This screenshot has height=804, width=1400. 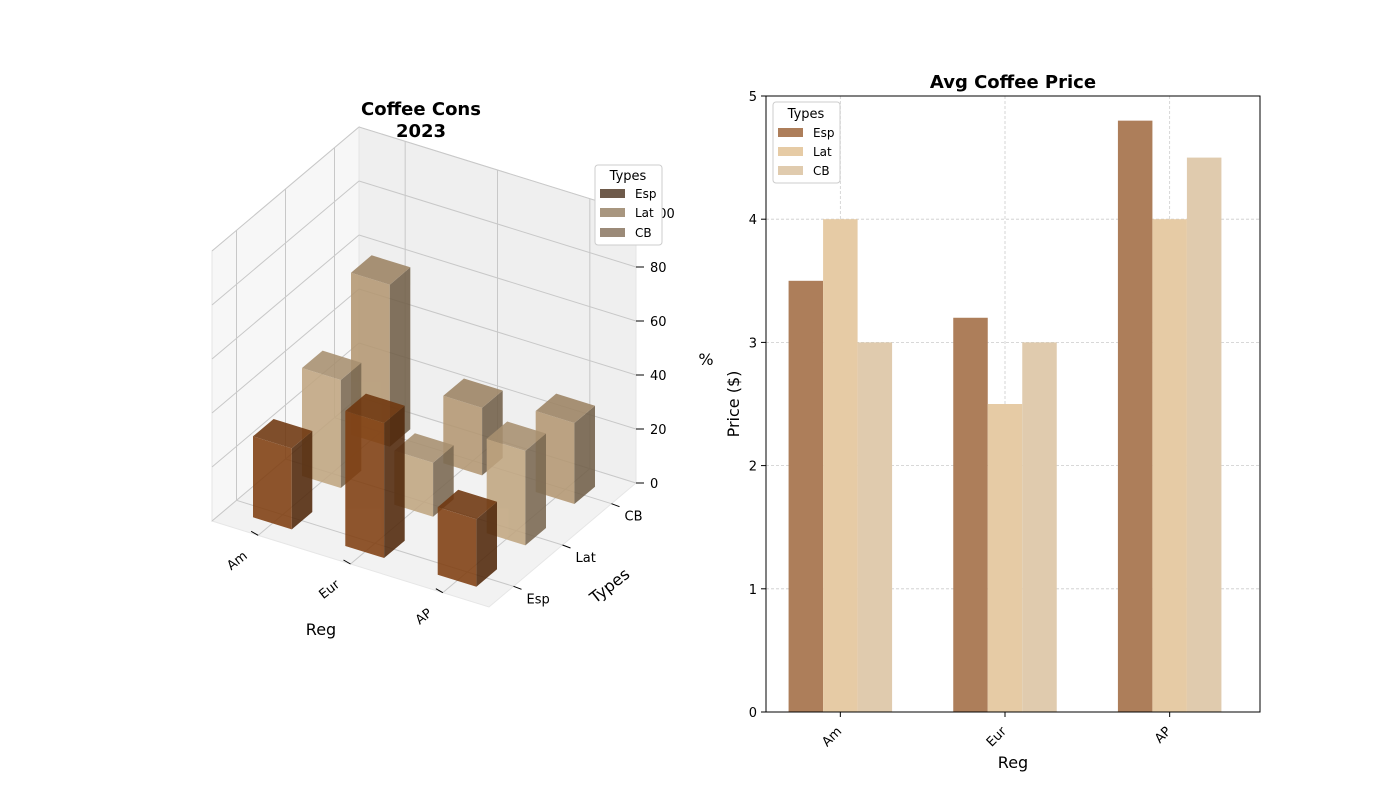 I want to click on chart3d-xtick-label-ap: AP, so click(x=424, y=617).